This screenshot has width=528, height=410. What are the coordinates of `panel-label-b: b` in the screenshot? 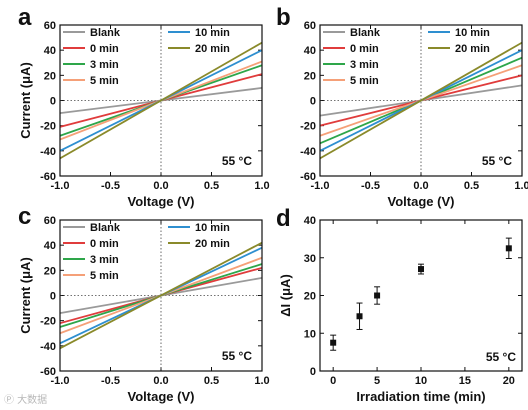 It's located at (283, 17).